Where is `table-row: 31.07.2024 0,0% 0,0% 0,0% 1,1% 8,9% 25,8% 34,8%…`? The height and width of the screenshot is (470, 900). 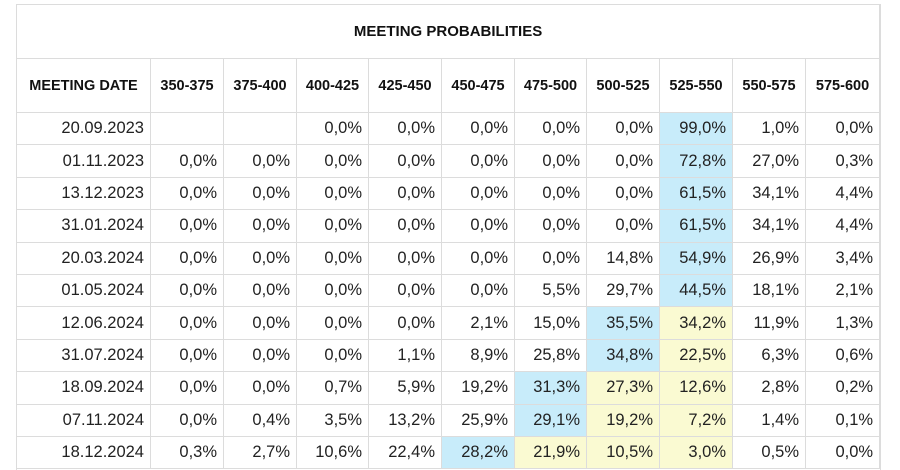 table-row: 31.07.2024 0,0% 0,0% 0,0% 1,1% 8,9% 25,8% 34,8%… is located at coordinates (448, 355).